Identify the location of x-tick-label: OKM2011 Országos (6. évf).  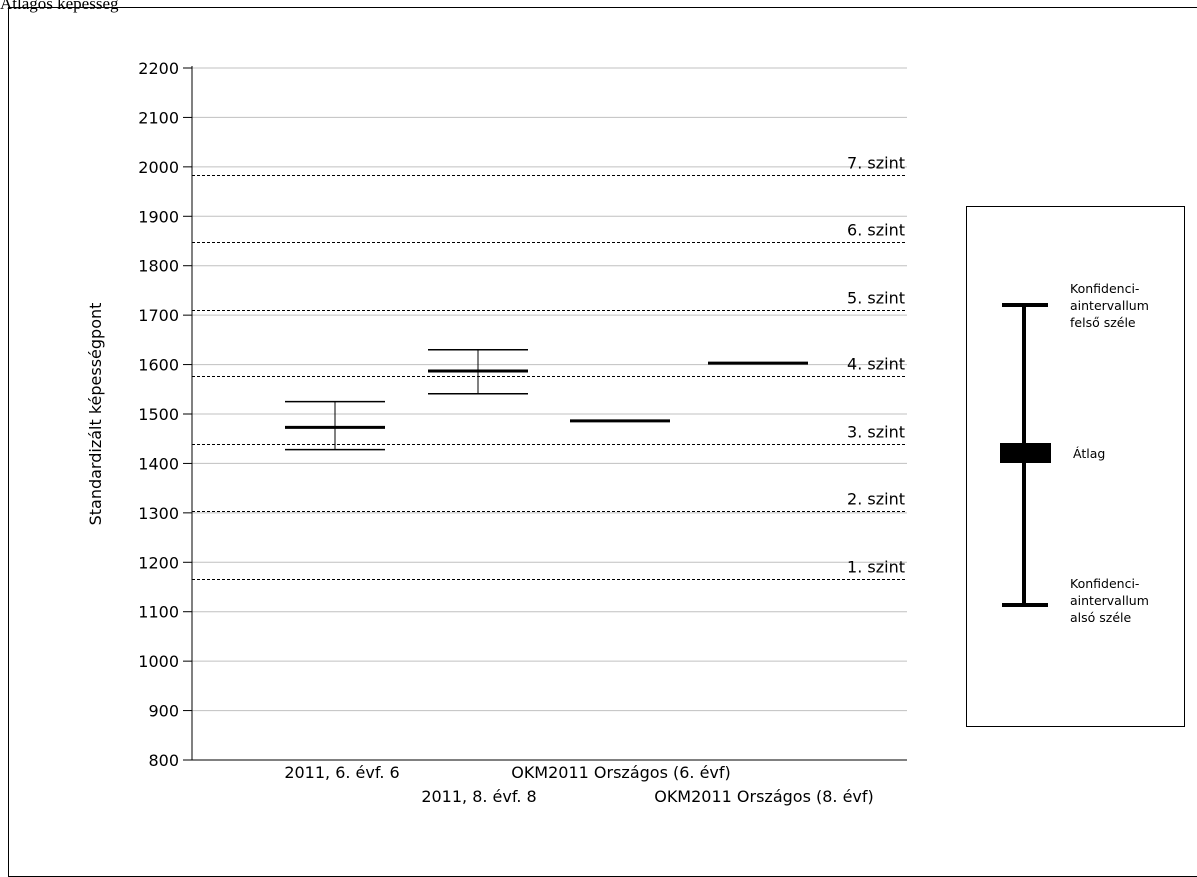
(621, 772).